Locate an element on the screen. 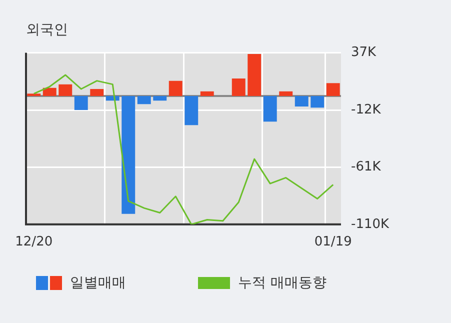  legend-label: 일별매매 is located at coordinates (98, 283).